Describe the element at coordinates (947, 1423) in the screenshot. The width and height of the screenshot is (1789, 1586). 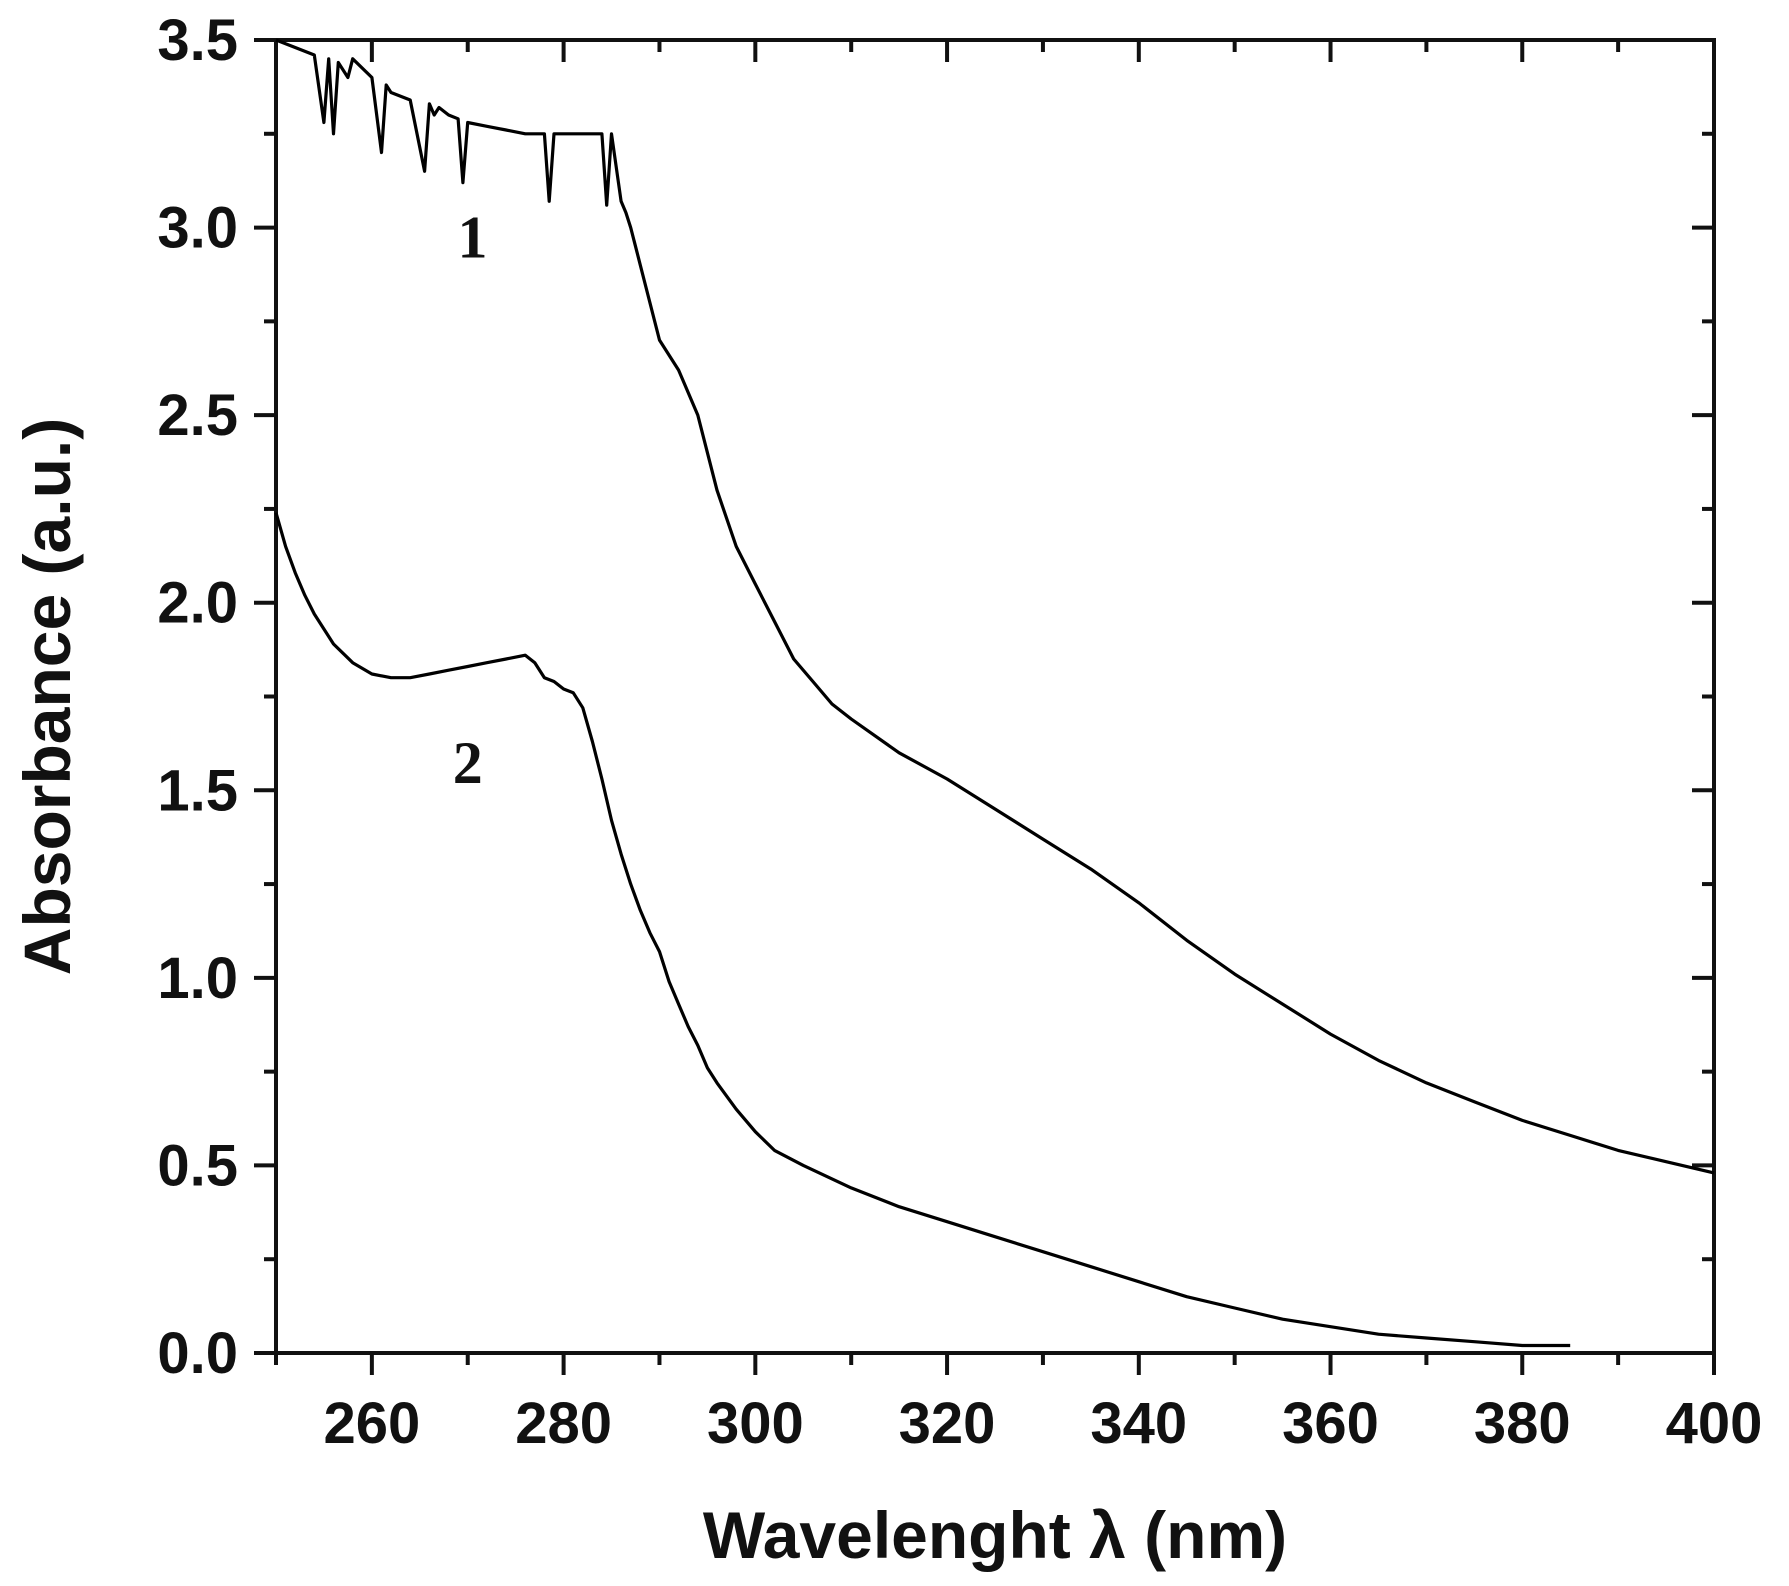
I see `x-tick-label: 320` at that location.